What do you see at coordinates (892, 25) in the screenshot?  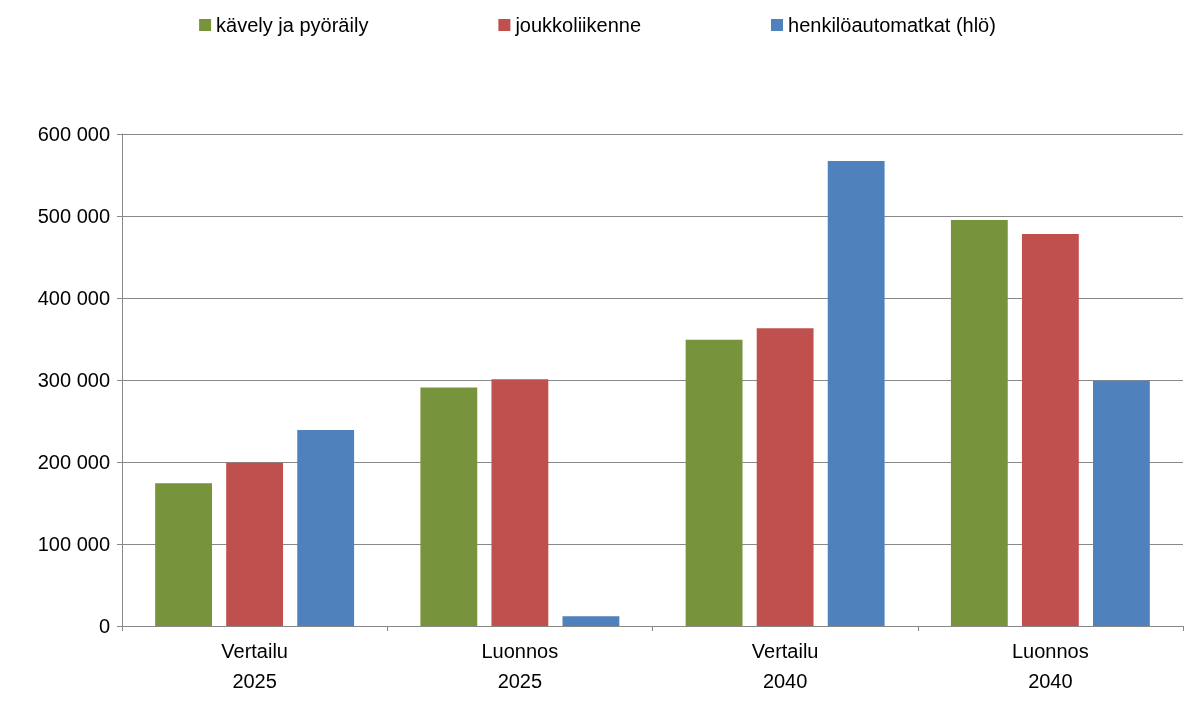 I see `legend-label: henkilöautomatkat (hlö)` at bounding box center [892, 25].